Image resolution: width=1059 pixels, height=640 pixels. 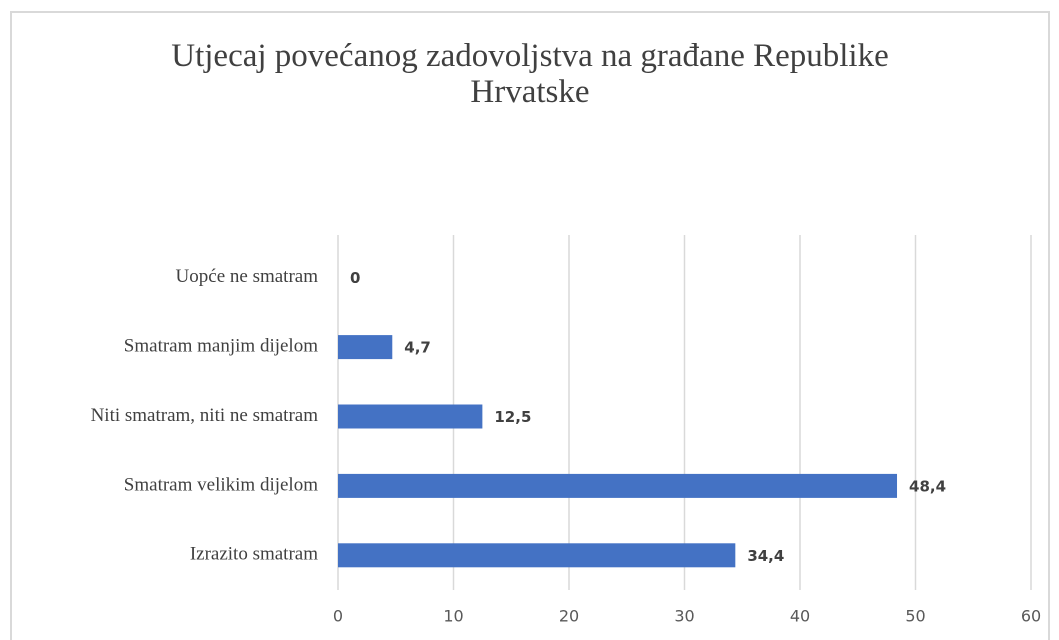 I want to click on value-label: 4,7, so click(x=417, y=348).